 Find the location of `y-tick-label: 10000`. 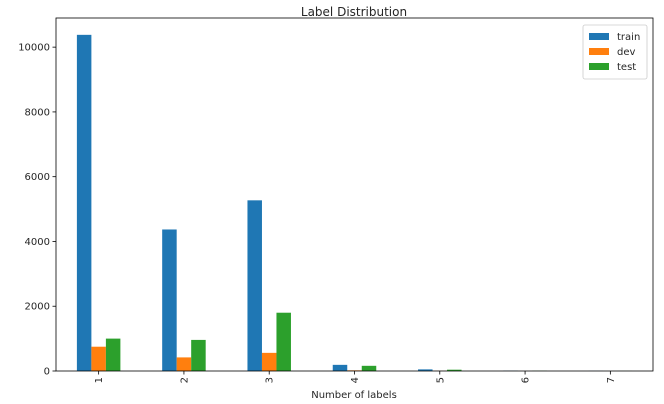

y-tick-label: 10000 is located at coordinates (34, 48).